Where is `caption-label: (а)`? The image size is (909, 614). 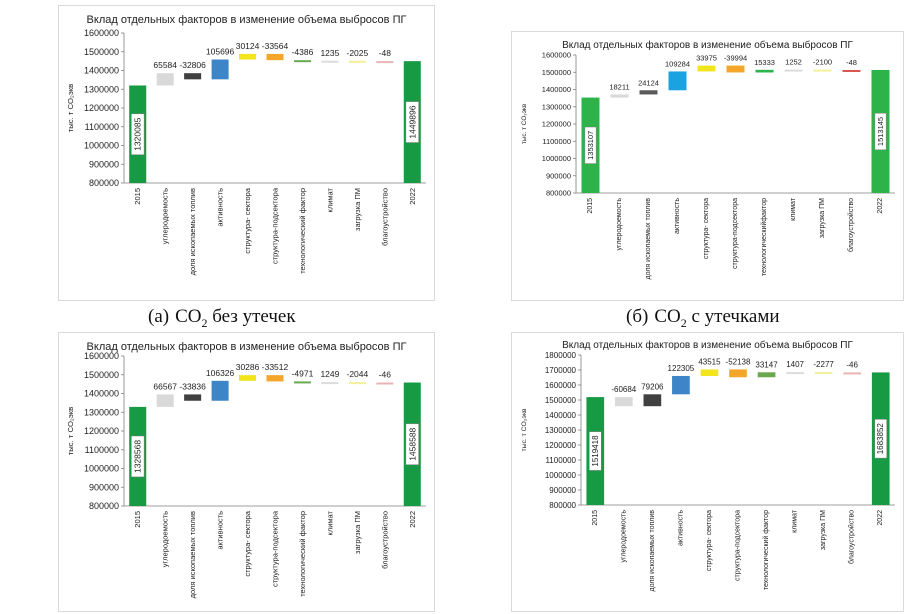 caption-label: (а) is located at coordinates (159, 316).